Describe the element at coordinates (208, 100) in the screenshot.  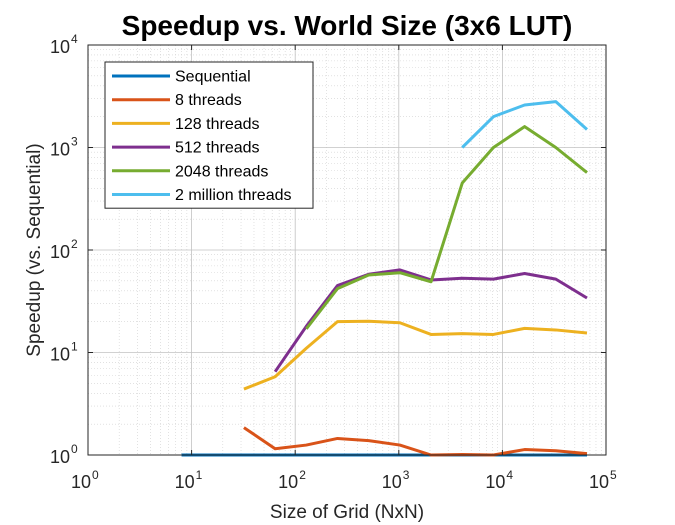
I see `legend-label: 8 threads` at that location.